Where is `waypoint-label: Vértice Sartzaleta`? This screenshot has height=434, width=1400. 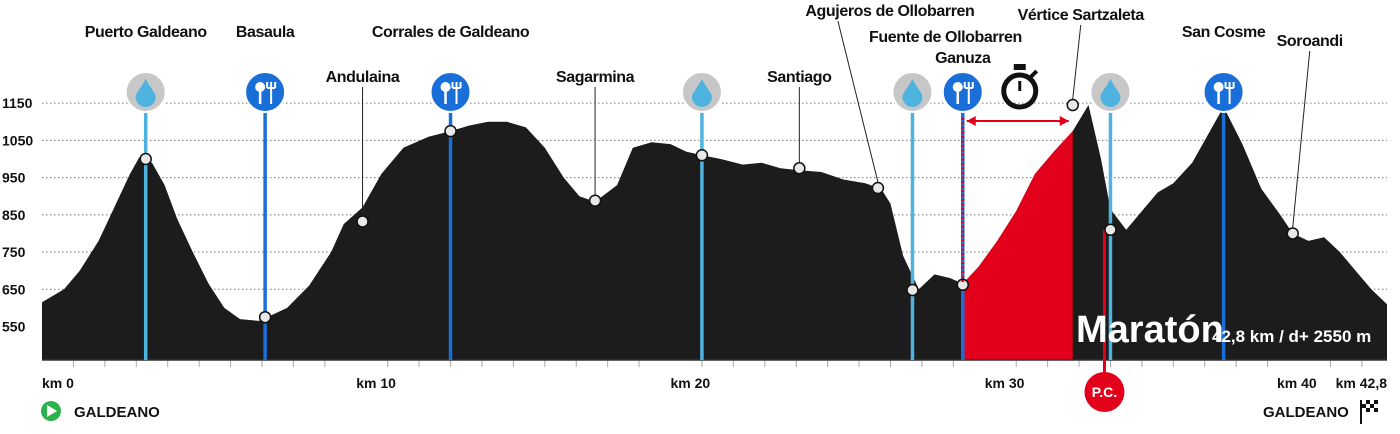
waypoint-label: Vértice Sartzaleta is located at coordinates (1081, 15).